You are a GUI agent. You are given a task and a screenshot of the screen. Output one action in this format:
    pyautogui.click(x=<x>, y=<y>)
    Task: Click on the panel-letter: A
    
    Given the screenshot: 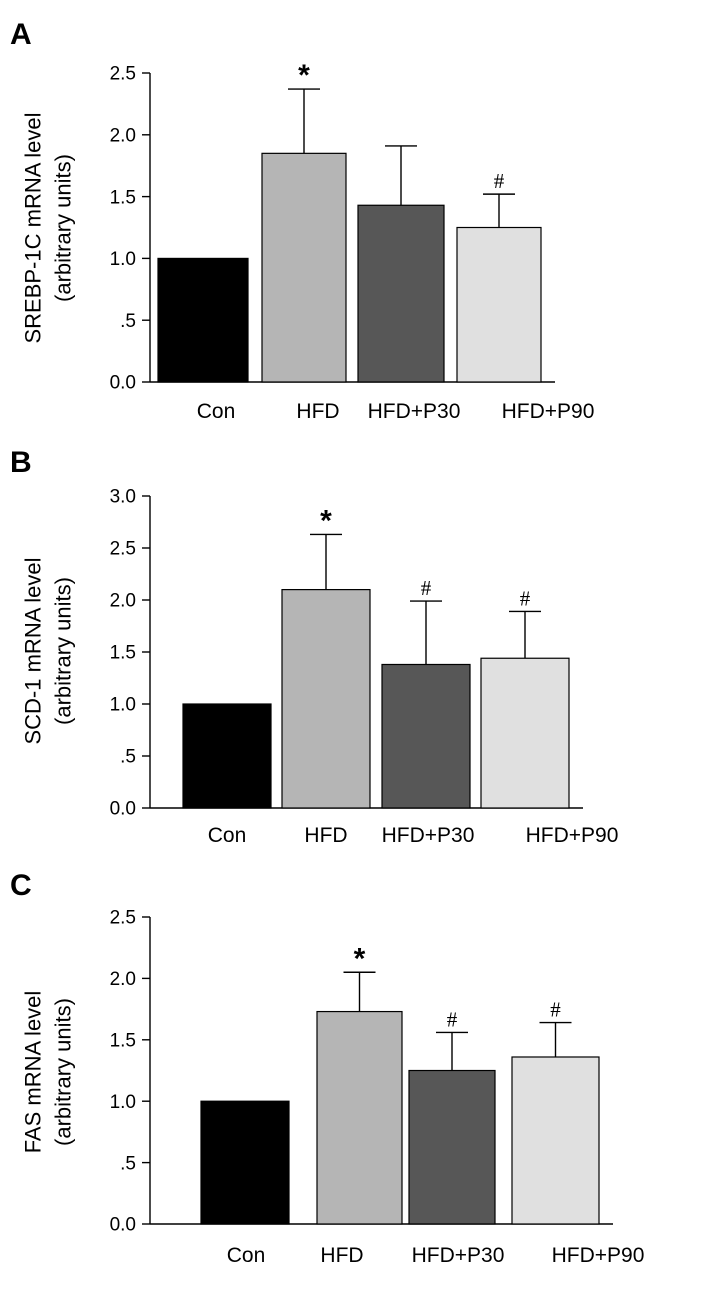 What is the action you would take?
    pyautogui.click(x=21, y=34)
    